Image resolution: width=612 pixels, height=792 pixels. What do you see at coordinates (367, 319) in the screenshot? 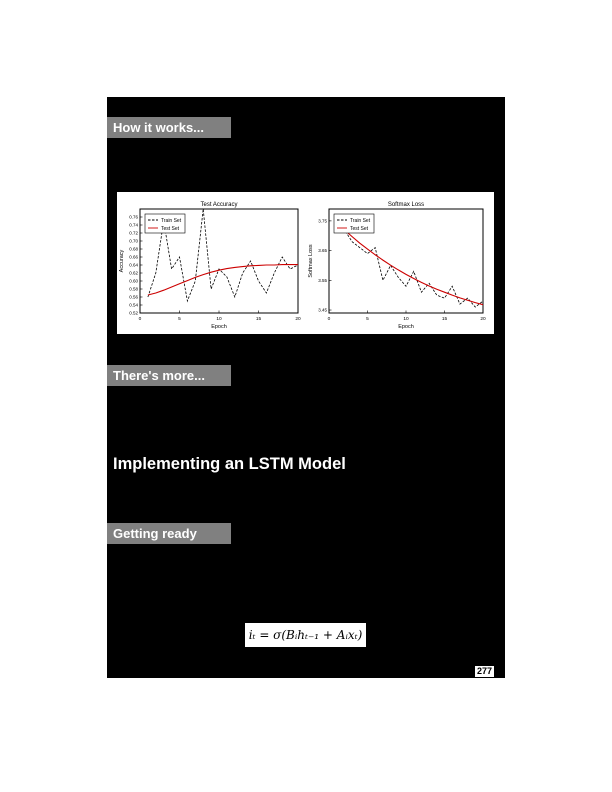
I see `chart-2-xtick-label: 5` at bounding box center [367, 319].